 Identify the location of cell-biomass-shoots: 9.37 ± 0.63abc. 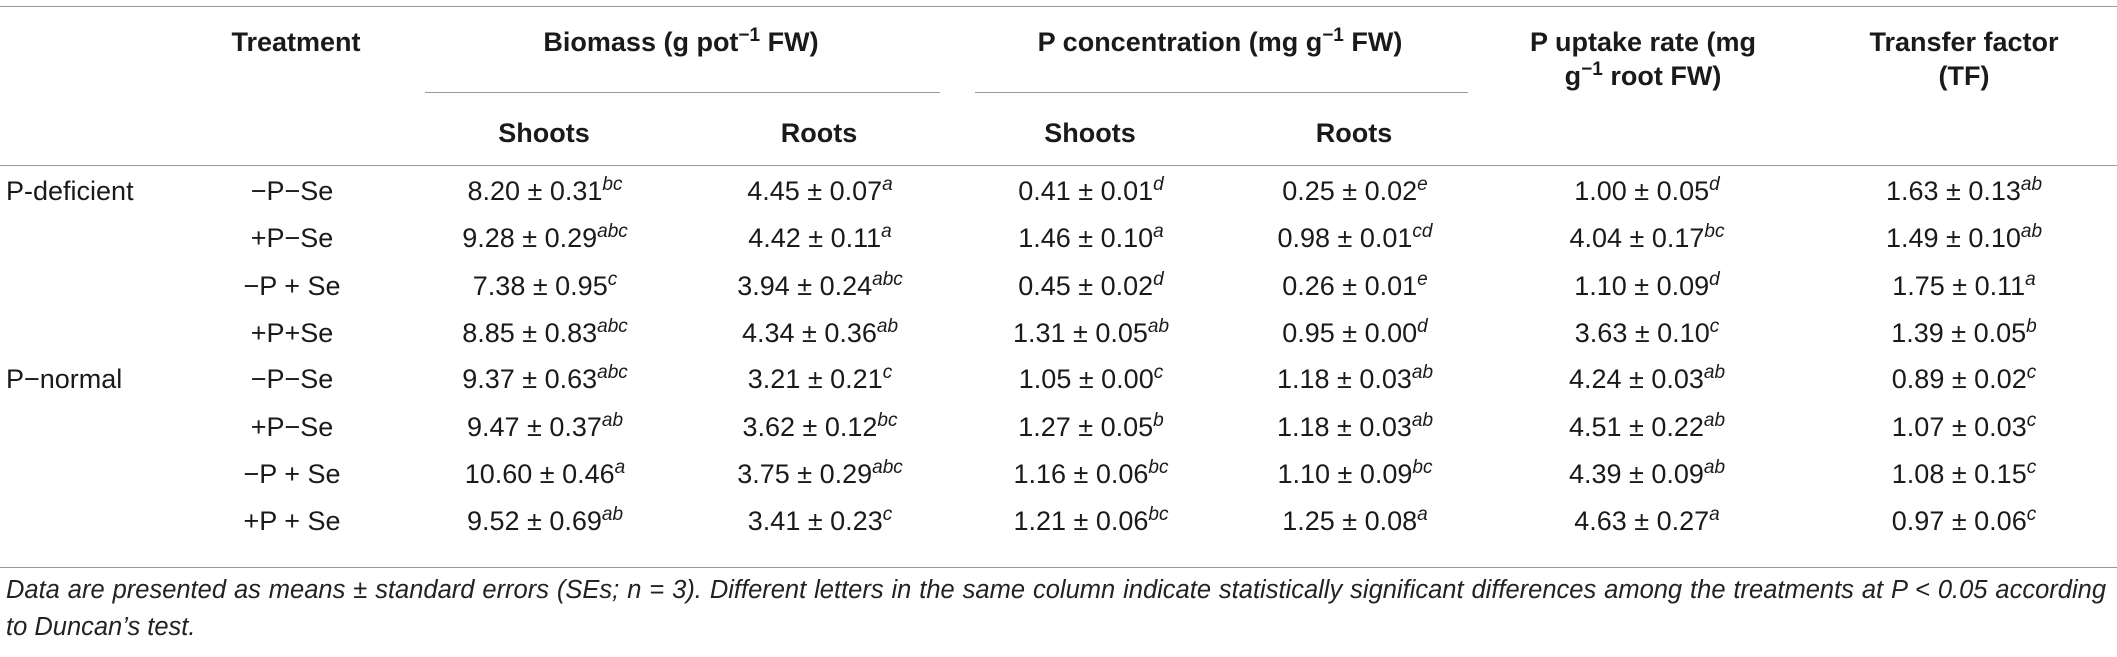
(545, 378).